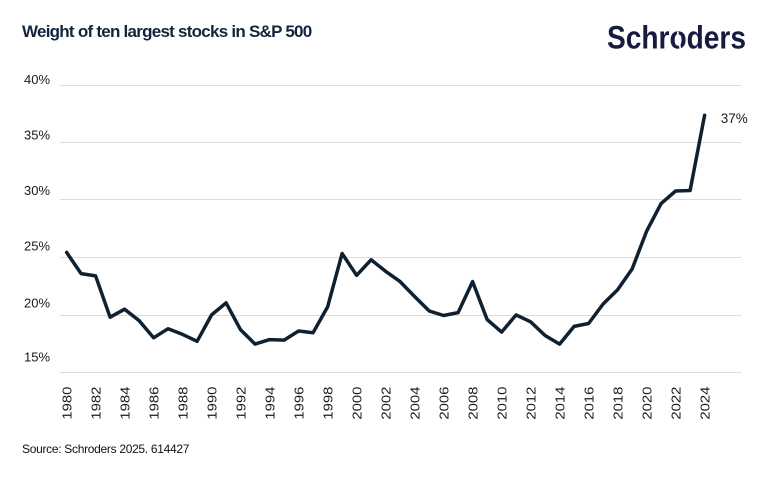  I want to click on svg-text: 1994, so click(269, 403).